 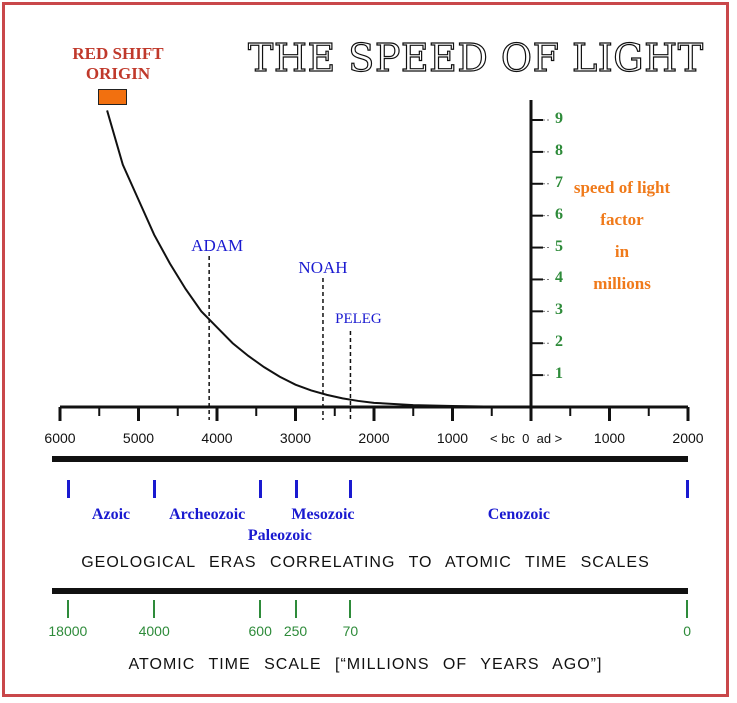 What do you see at coordinates (279, 535) in the screenshot?
I see `era-name-paleozoic: Paleozoic` at bounding box center [279, 535].